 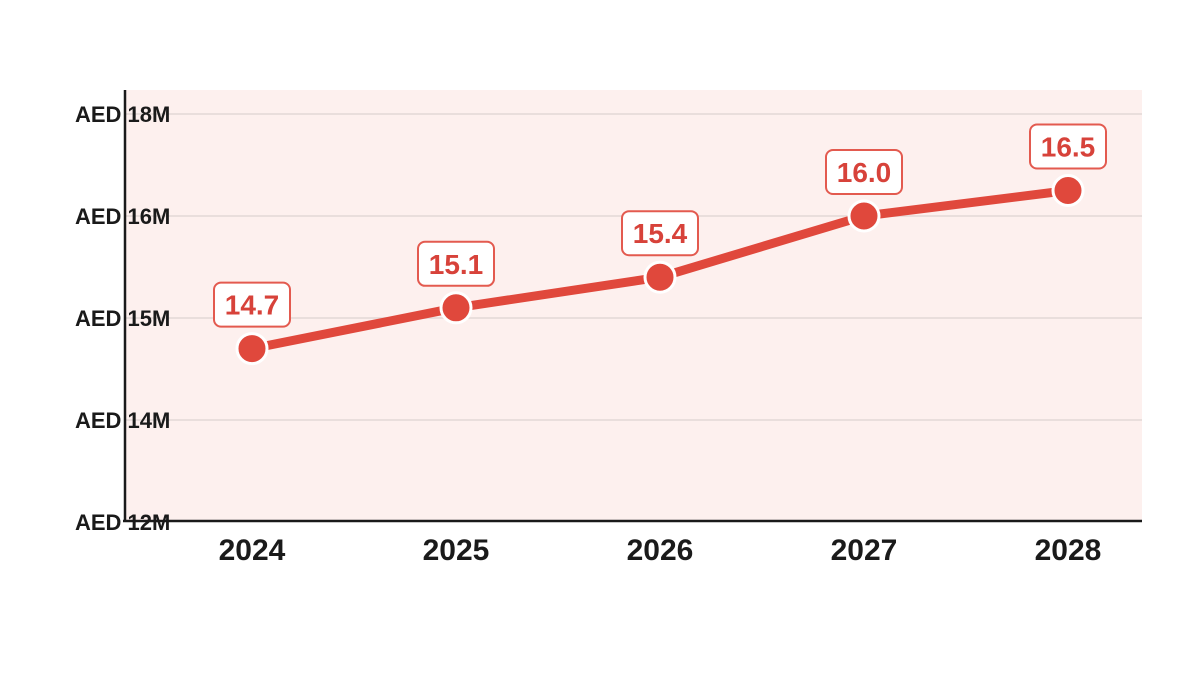 I want to click on data-label: 15.1, so click(x=456, y=264).